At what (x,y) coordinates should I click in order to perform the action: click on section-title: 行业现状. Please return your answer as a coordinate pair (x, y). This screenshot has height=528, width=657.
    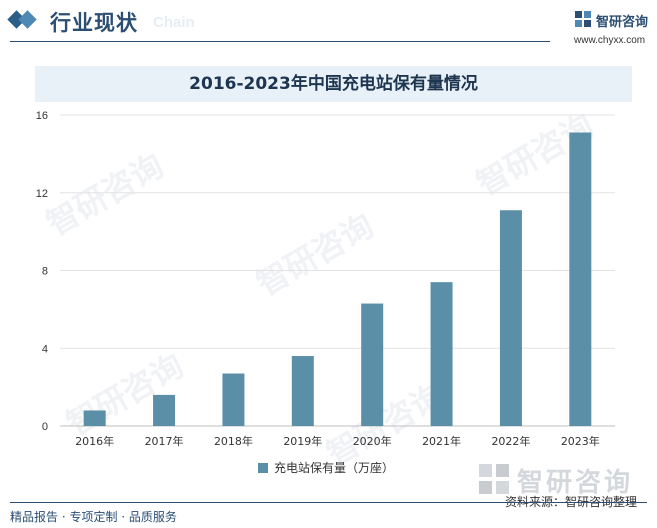
    Looking at the image, I should click on (94, 23).